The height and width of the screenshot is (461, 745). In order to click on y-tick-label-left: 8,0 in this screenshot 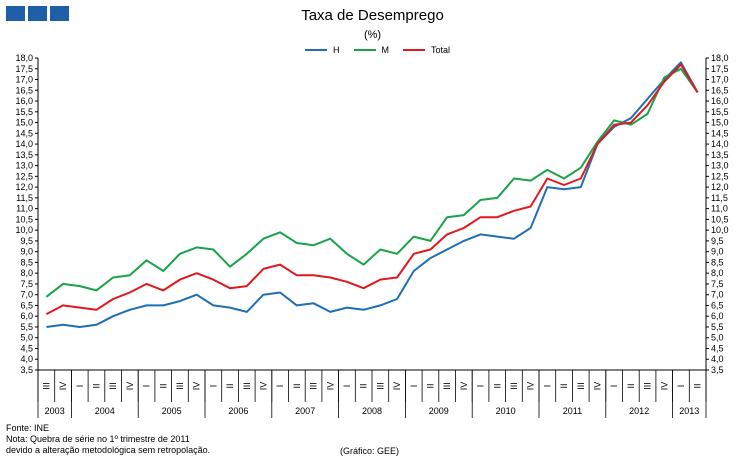, I will do `click(26, 273)`.